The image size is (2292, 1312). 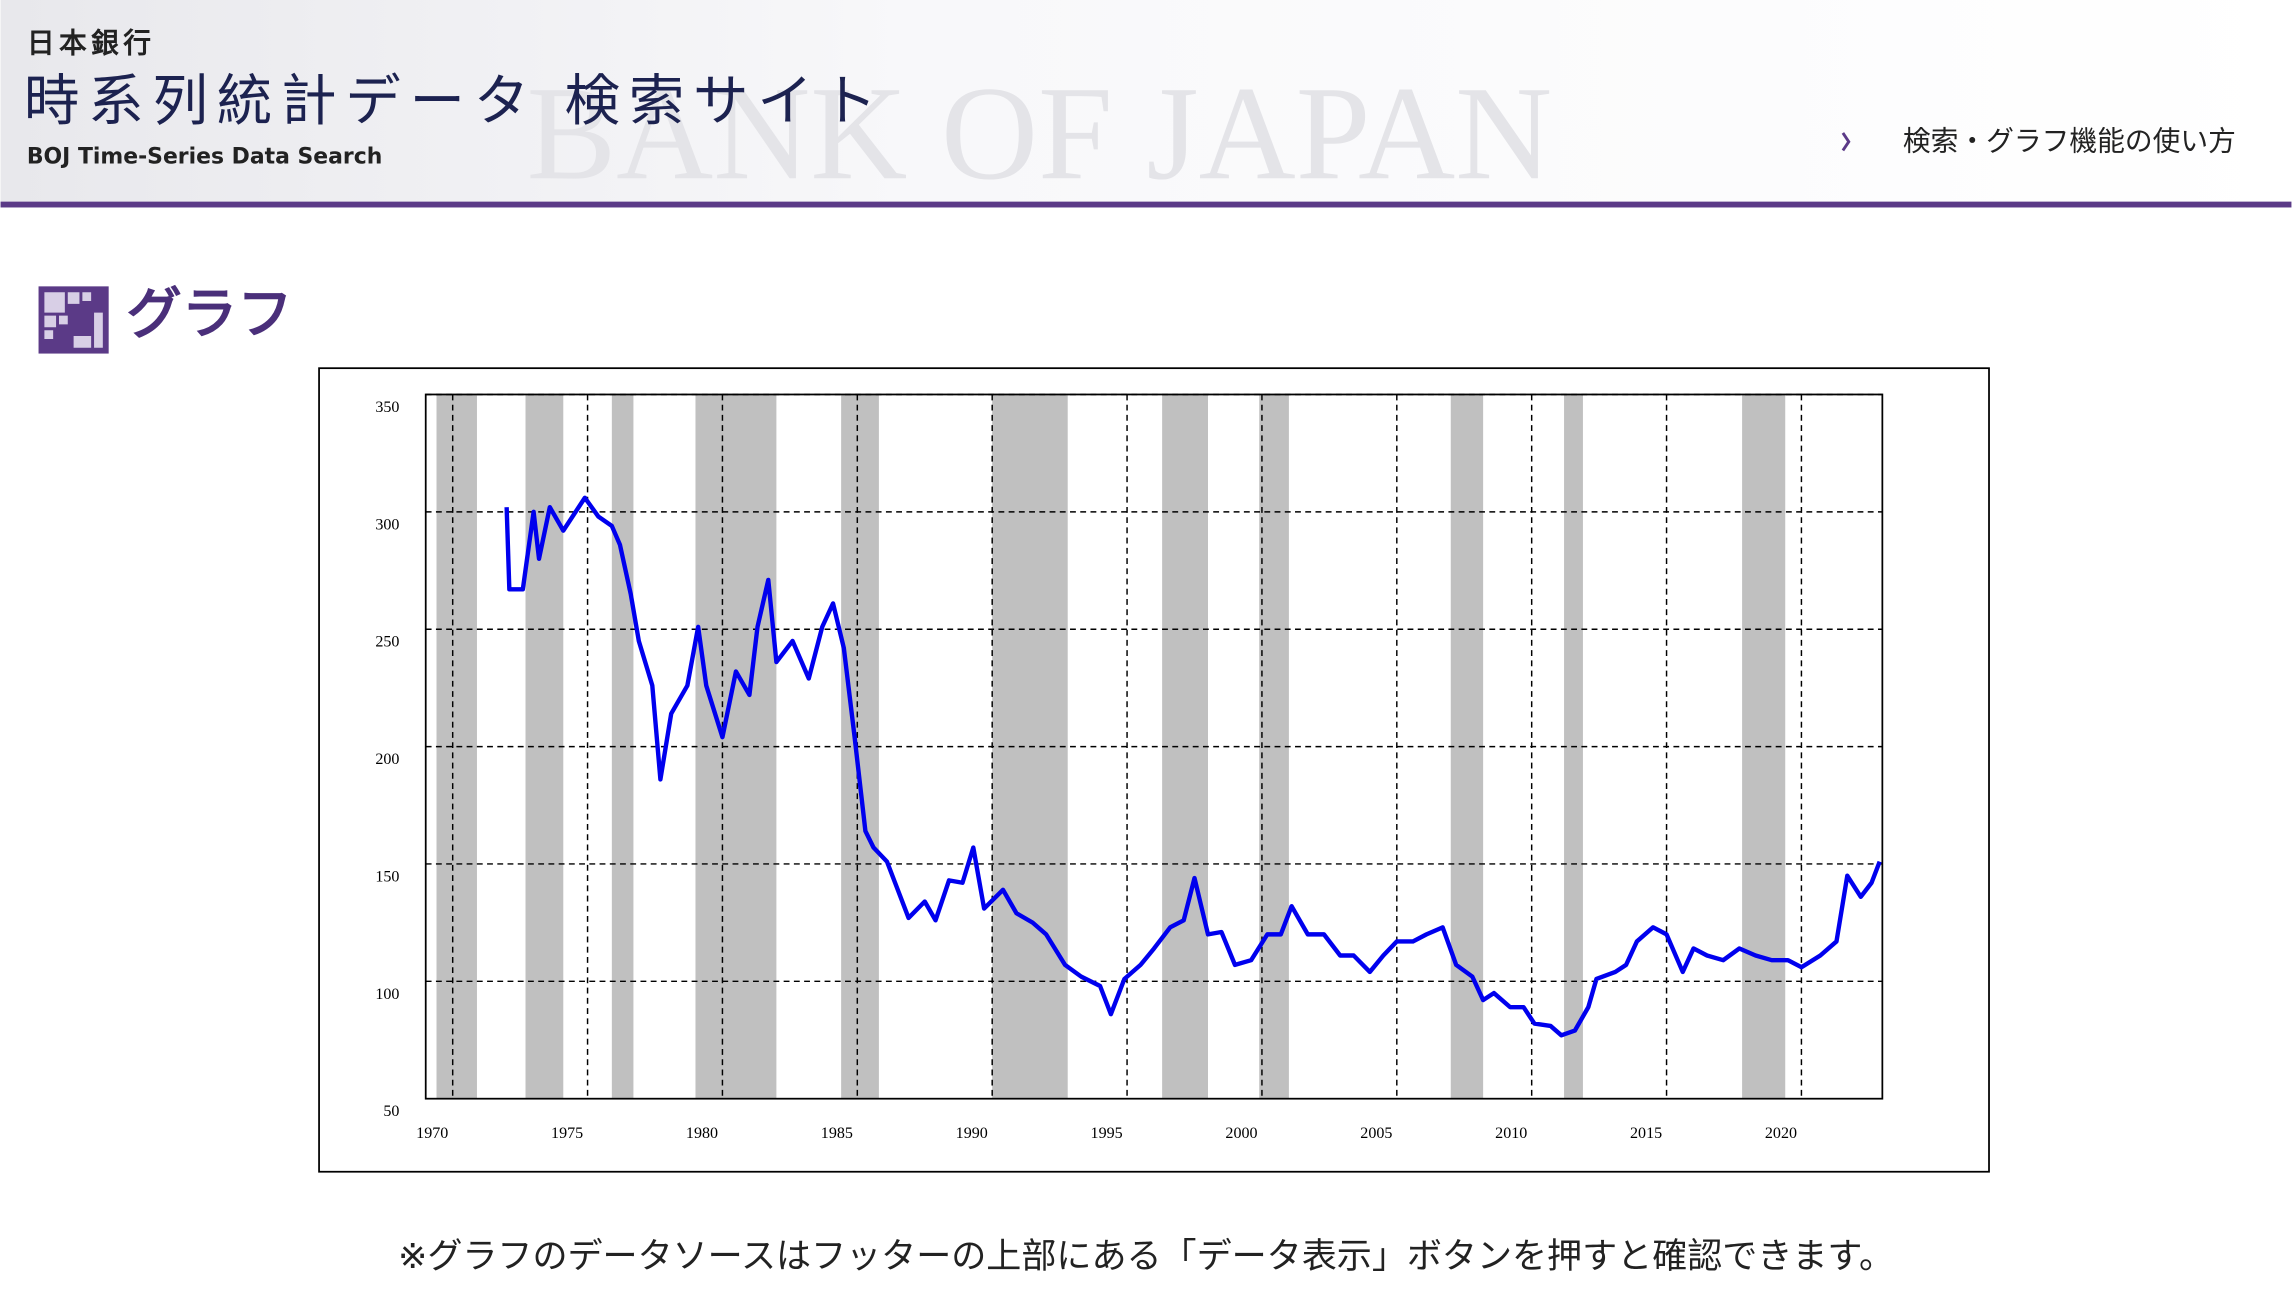 What do you see at coordinates (837, 1133) in the screenshot?
I see `x-tick-label: 1985` at bounding box center [837, 1133].